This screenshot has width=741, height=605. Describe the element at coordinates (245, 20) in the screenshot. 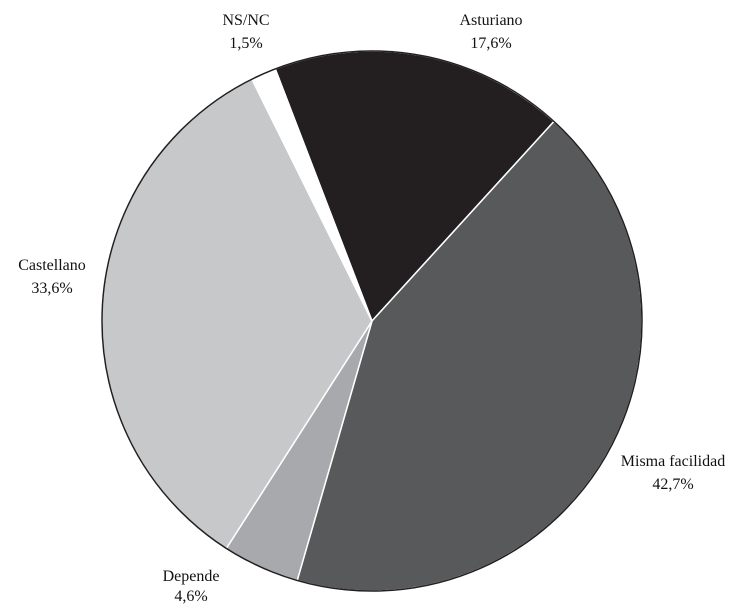

I see `label-nsnc-name: NS/NC` at that location.